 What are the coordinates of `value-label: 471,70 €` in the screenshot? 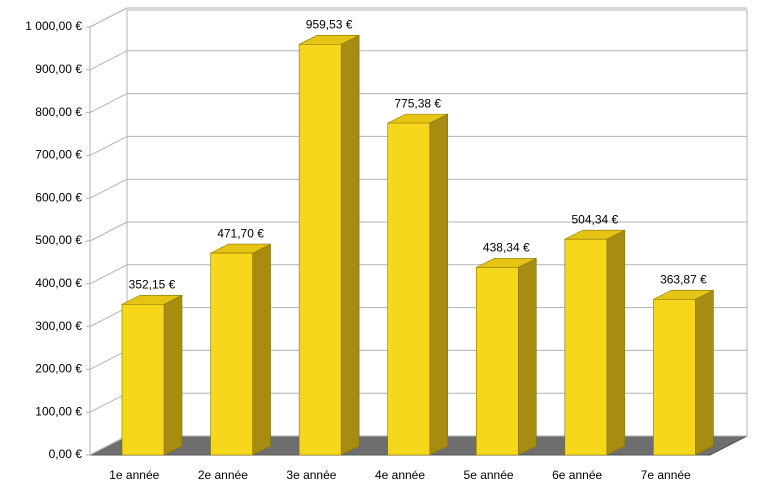 It's located at (240, 233).